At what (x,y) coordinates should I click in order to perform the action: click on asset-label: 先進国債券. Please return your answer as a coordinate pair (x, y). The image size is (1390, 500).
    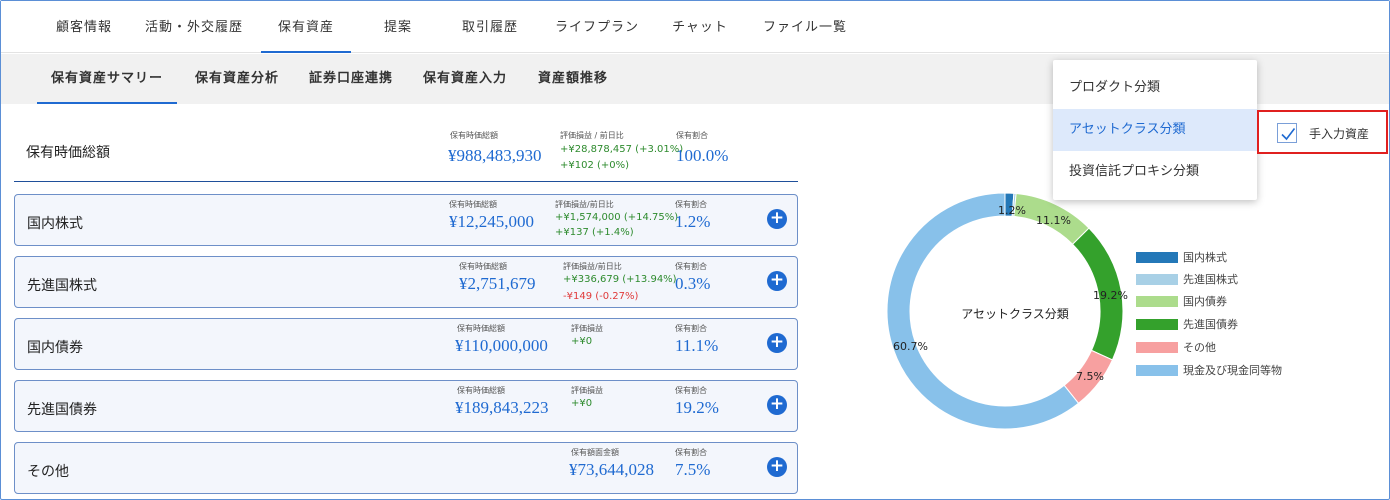
    Looking at the image, I should click on (62, 410).